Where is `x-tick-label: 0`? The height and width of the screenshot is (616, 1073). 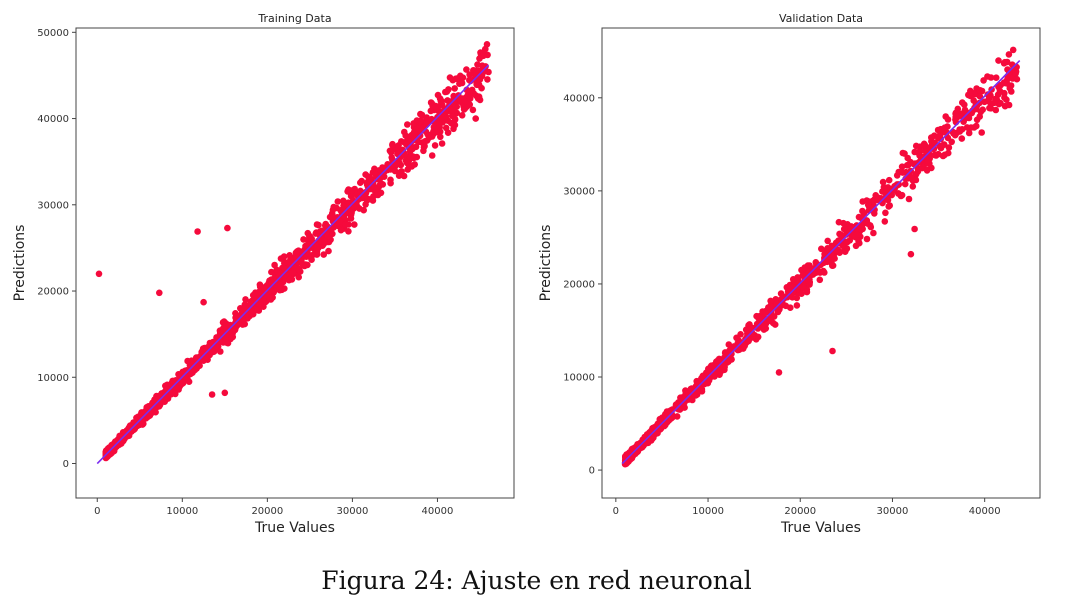
x-tick-label: 0 is located at coordinates (97, 511).